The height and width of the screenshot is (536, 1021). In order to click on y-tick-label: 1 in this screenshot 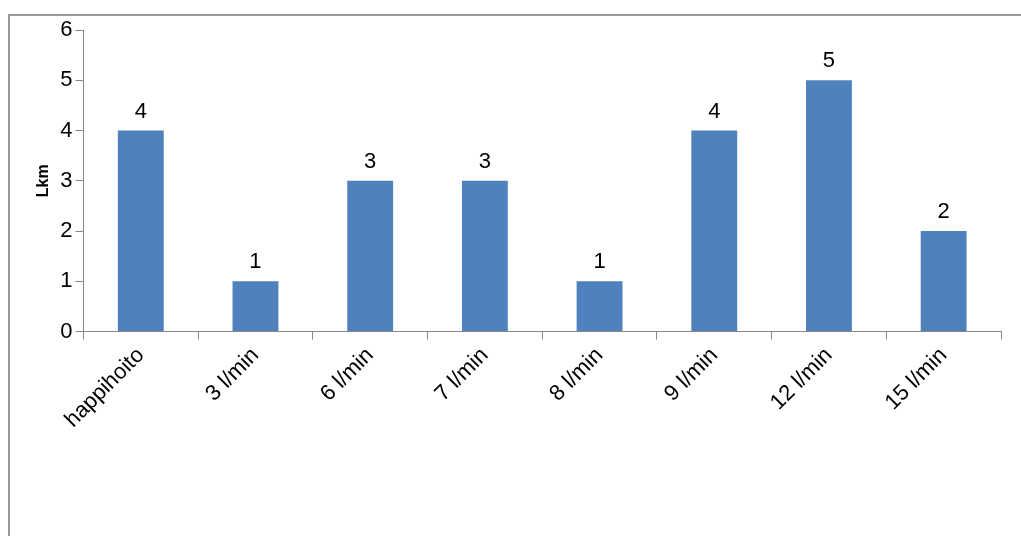, I will do `click(66, 280)`.